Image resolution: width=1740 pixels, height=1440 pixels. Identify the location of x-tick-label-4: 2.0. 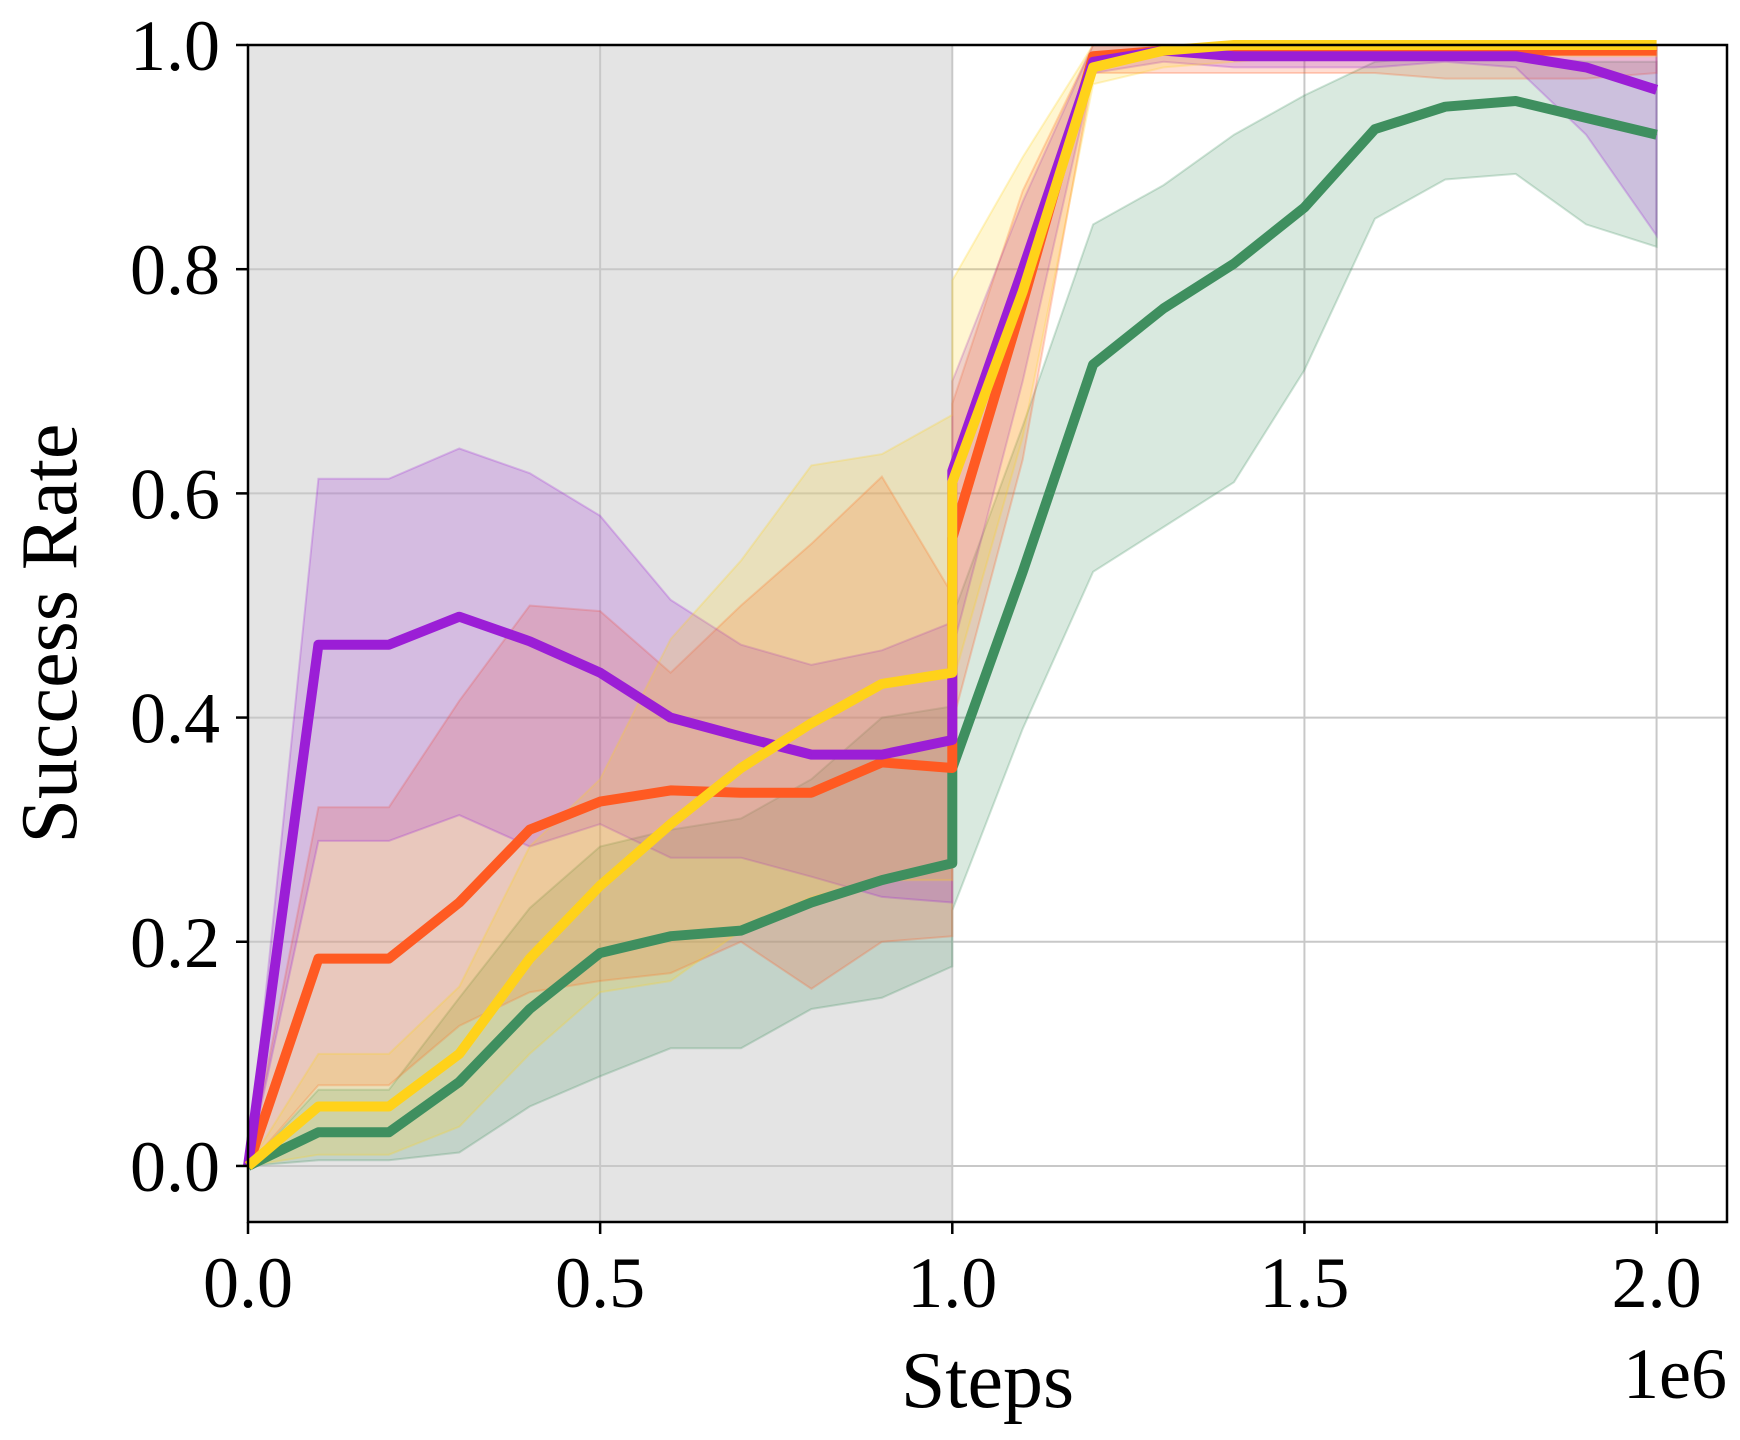
(1657, 1283).